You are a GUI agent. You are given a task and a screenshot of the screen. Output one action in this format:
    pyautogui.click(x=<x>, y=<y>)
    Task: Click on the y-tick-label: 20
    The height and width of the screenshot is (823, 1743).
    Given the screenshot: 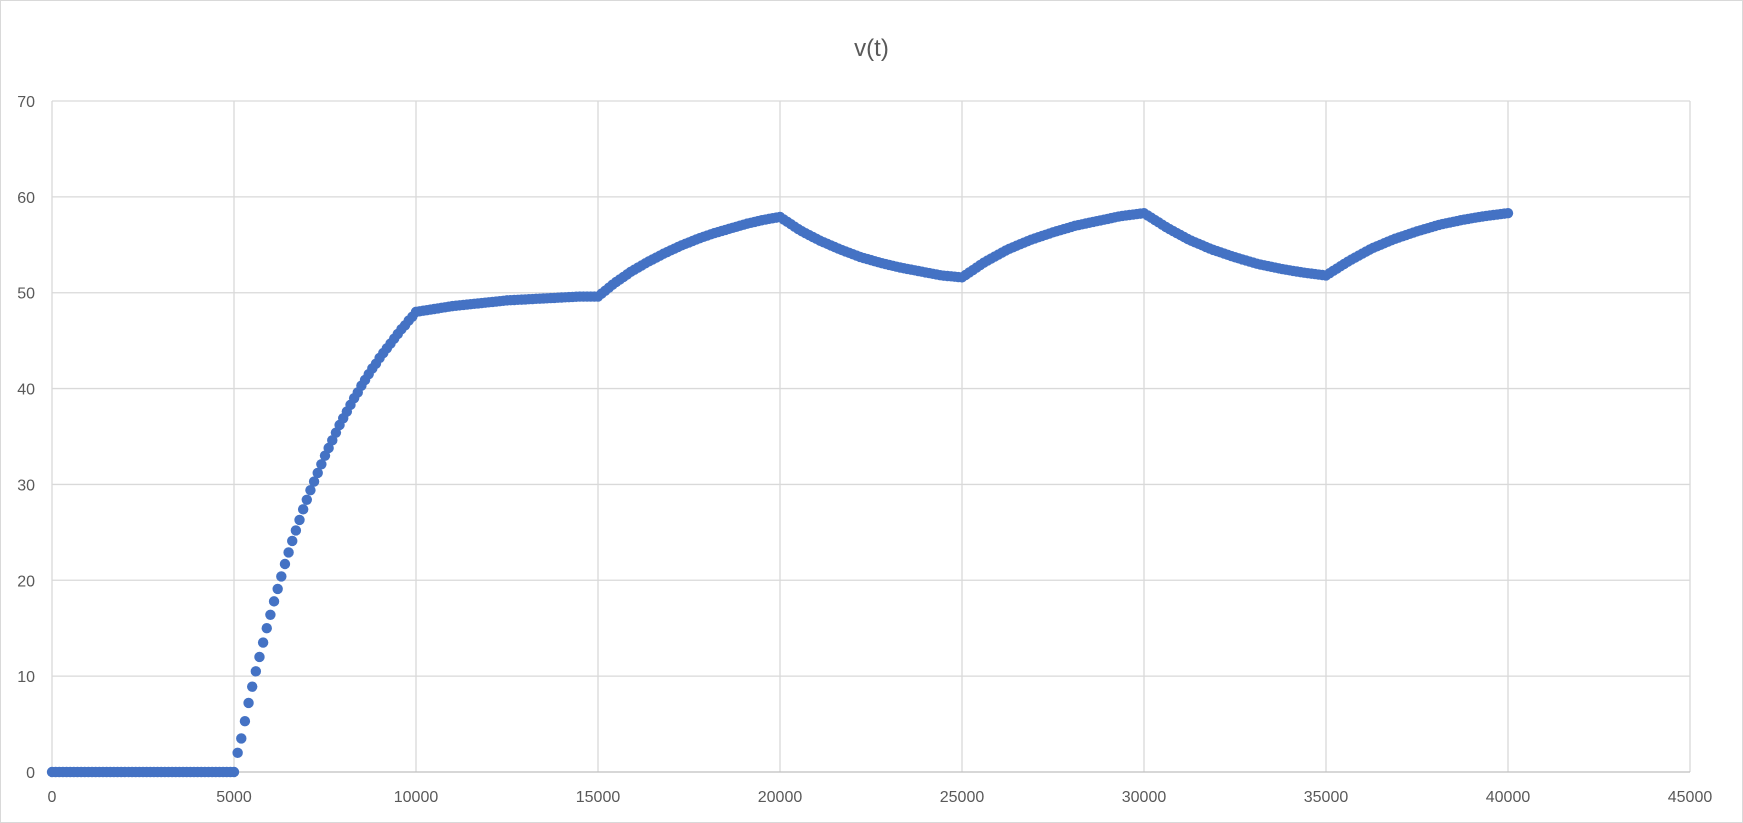 What is the action you would take?
    pyautogui.click(x=26, y=581)
    